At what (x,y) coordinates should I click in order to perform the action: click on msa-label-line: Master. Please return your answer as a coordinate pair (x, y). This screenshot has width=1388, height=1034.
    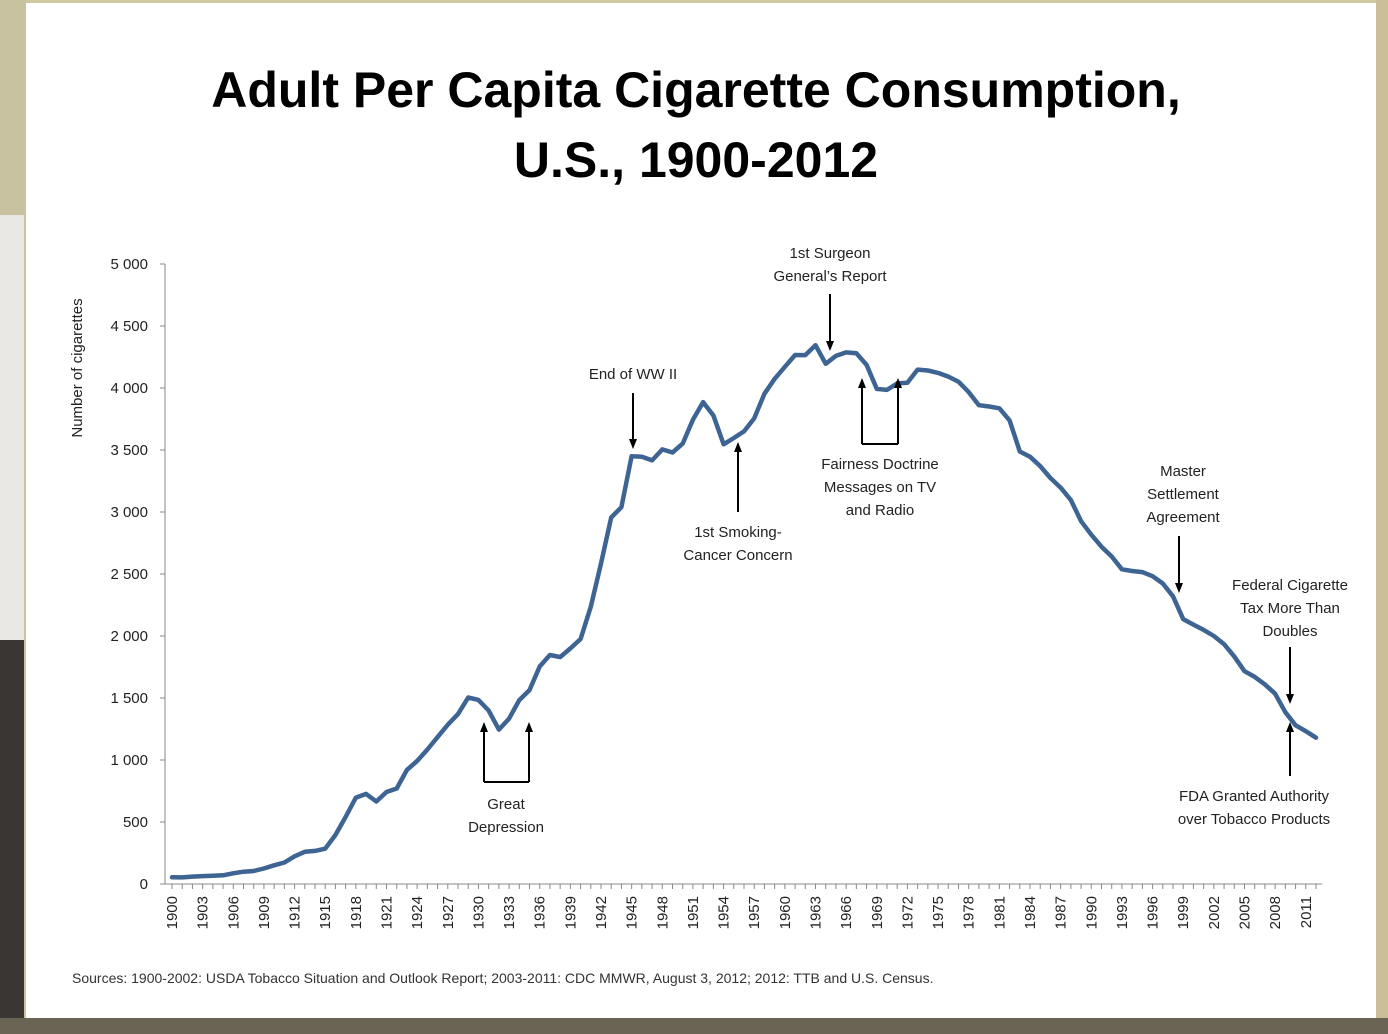
    Looking at the image, I should click on (1183, 471).